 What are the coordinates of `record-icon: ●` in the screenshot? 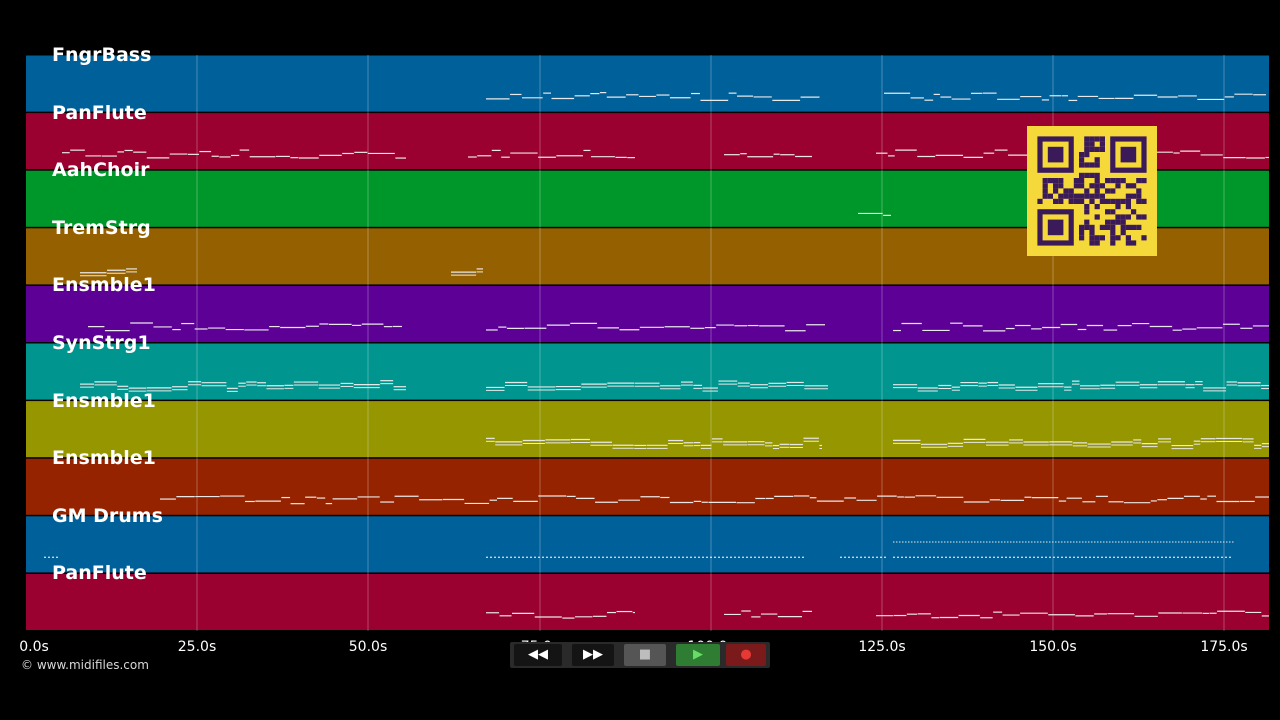 It's located at (746, 654).